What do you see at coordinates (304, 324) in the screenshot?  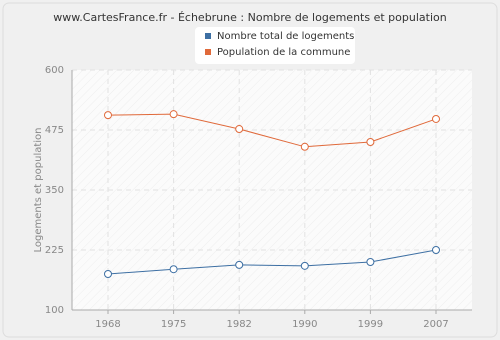 I see `x-tick-label: 1990` at bounding box center [304, 324].